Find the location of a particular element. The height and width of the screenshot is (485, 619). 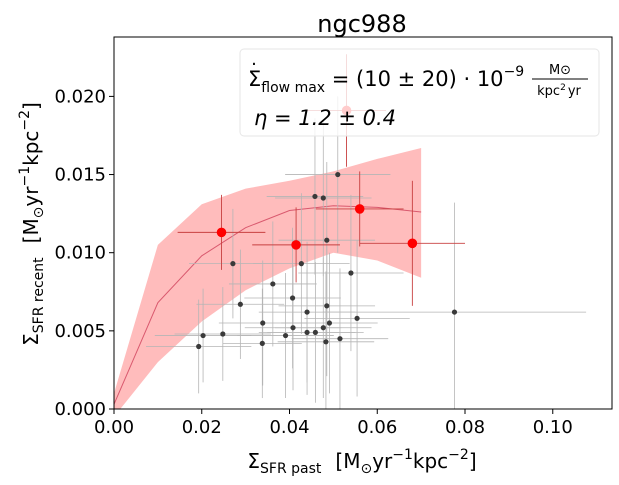

y-tick-label: 0.015 is located at coordinates (80, 175).